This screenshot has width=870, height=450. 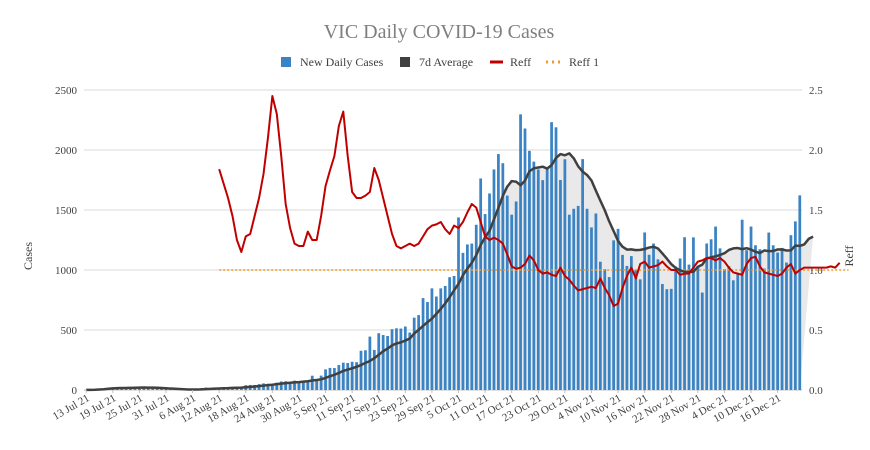 What do you see at coordinates (342, 62) in the screenshot?
I see `legend-label-new-daily-cases: New Daily Cases` at bounding box center [342, 62].